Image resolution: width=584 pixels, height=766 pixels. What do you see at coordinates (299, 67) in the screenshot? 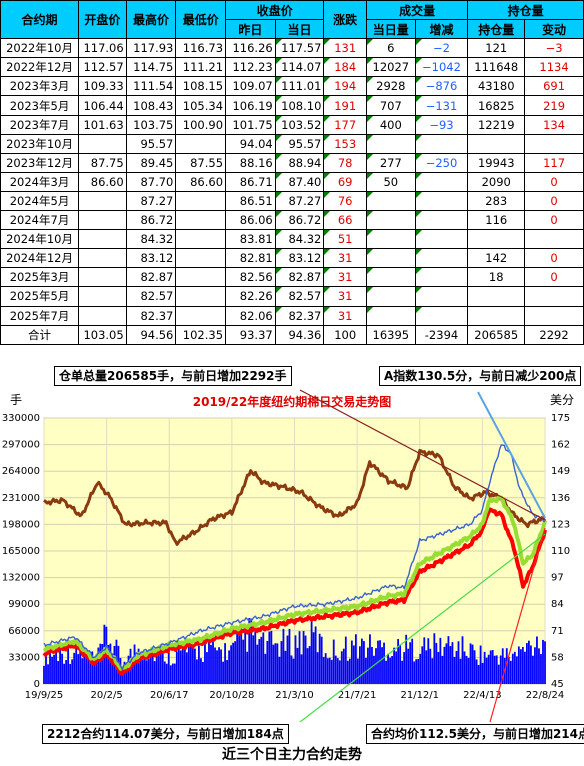
I see `cell-today-close: 114.07` at bounding box center [299, 67].